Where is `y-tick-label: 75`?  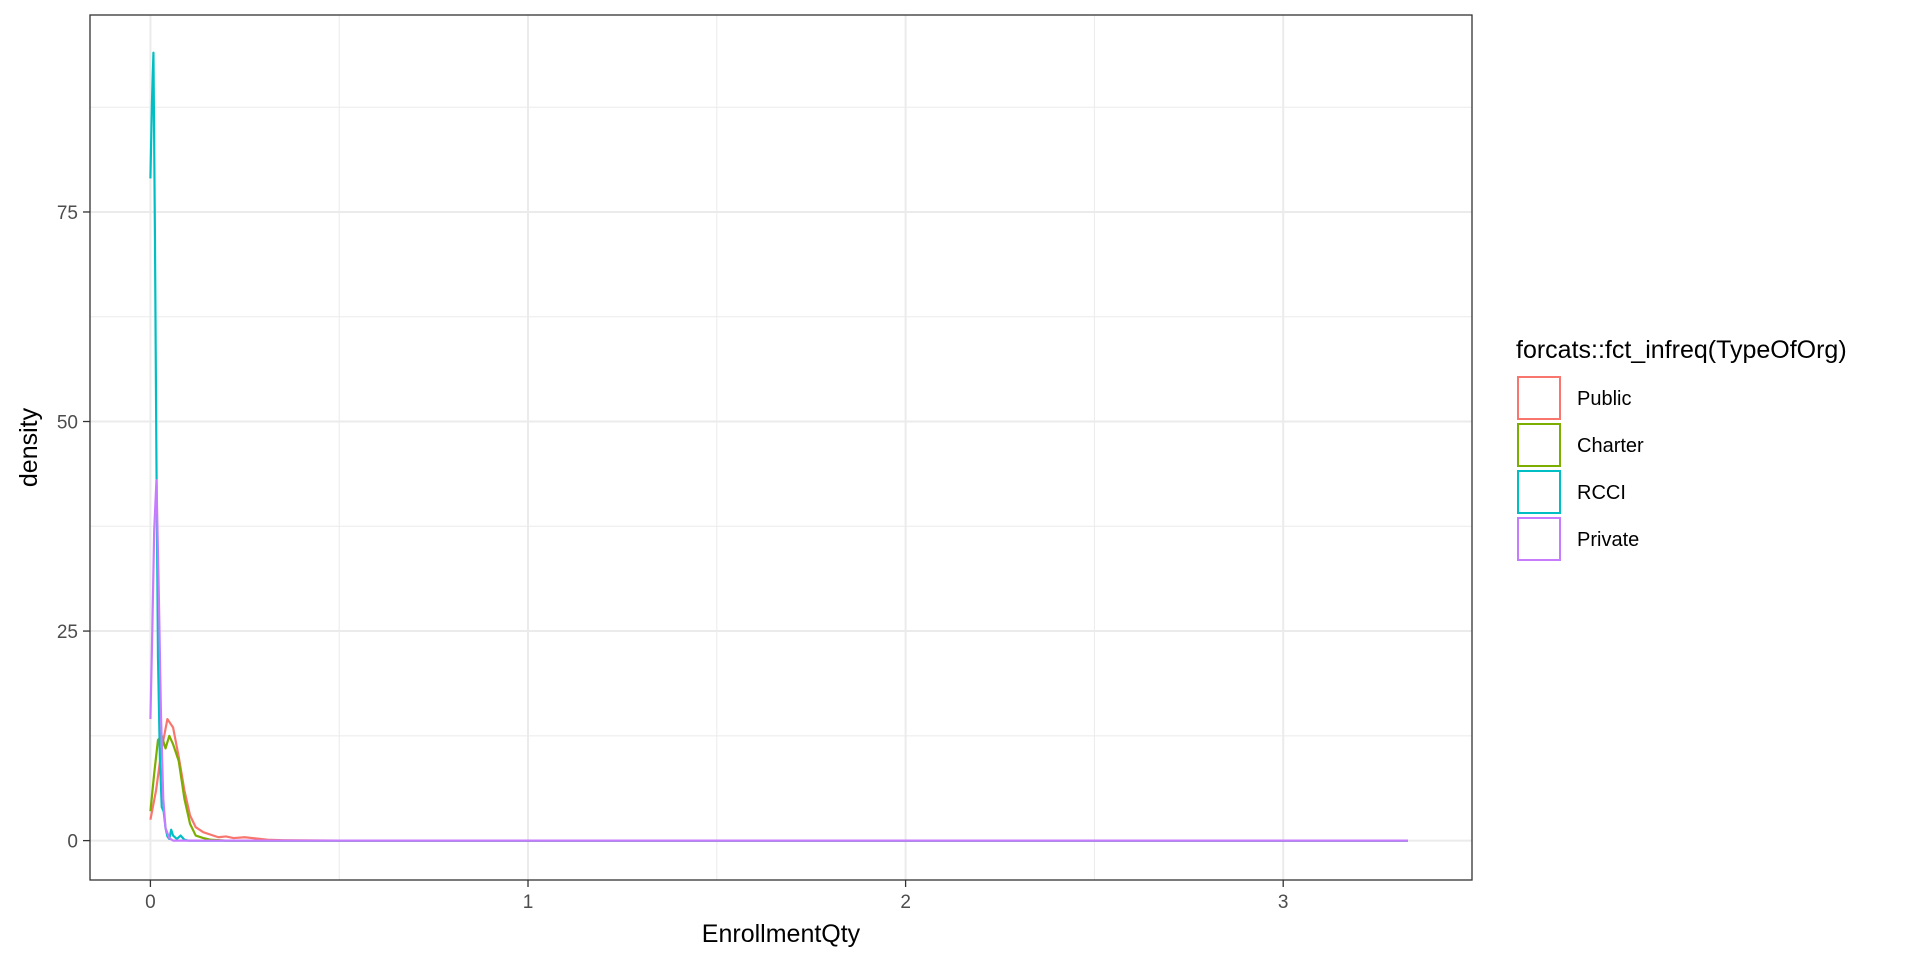 y-tick-label: 75 is located at coordinates (67, 213).